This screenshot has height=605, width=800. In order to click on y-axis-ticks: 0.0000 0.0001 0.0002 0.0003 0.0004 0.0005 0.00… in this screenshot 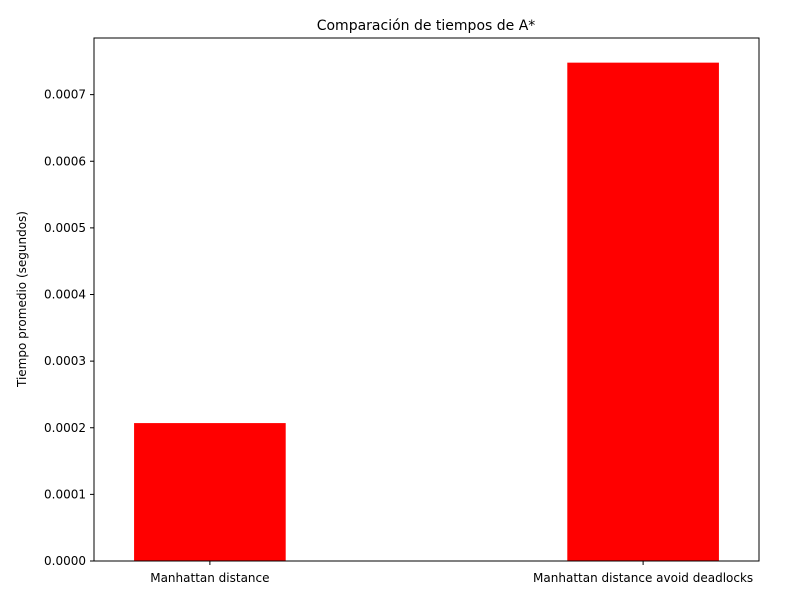, I will do `click(69, 328)`.